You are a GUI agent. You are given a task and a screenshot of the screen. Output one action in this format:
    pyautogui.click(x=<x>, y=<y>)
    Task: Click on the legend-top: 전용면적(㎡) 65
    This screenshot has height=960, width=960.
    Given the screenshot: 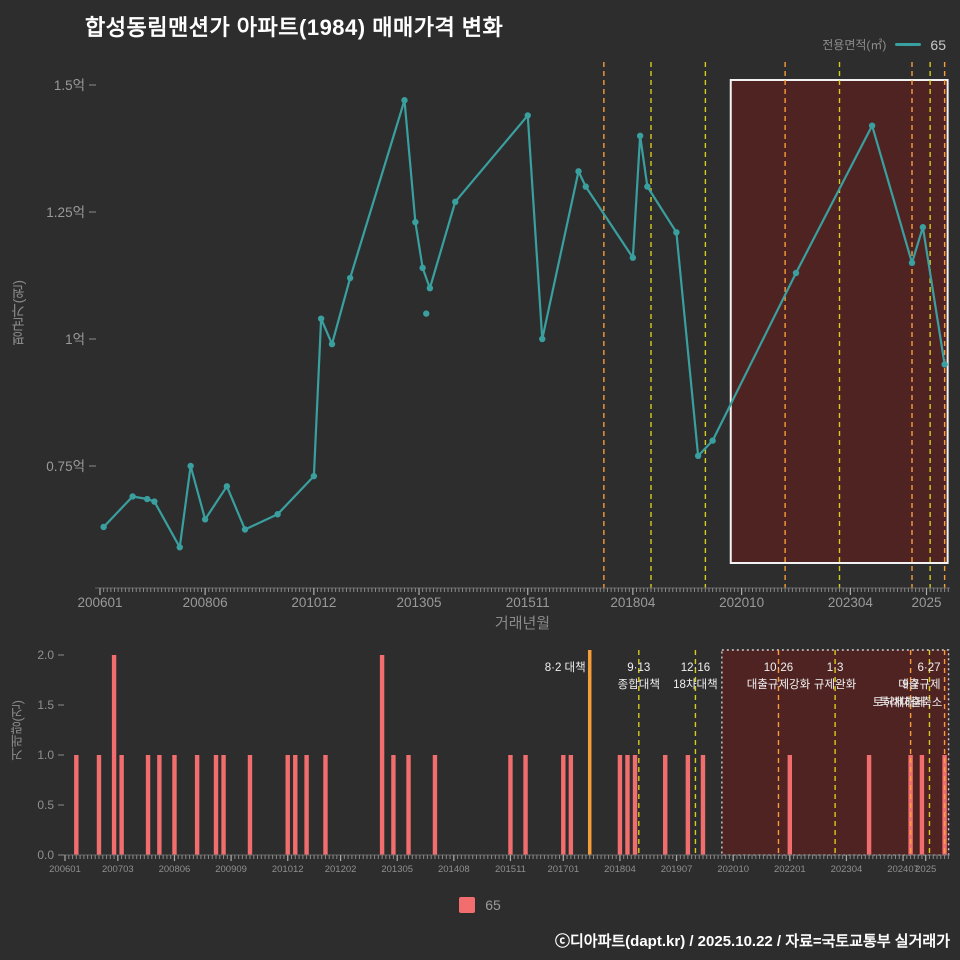 What is the action you would take?
    pyautogui.click(x=884, y=44)
    